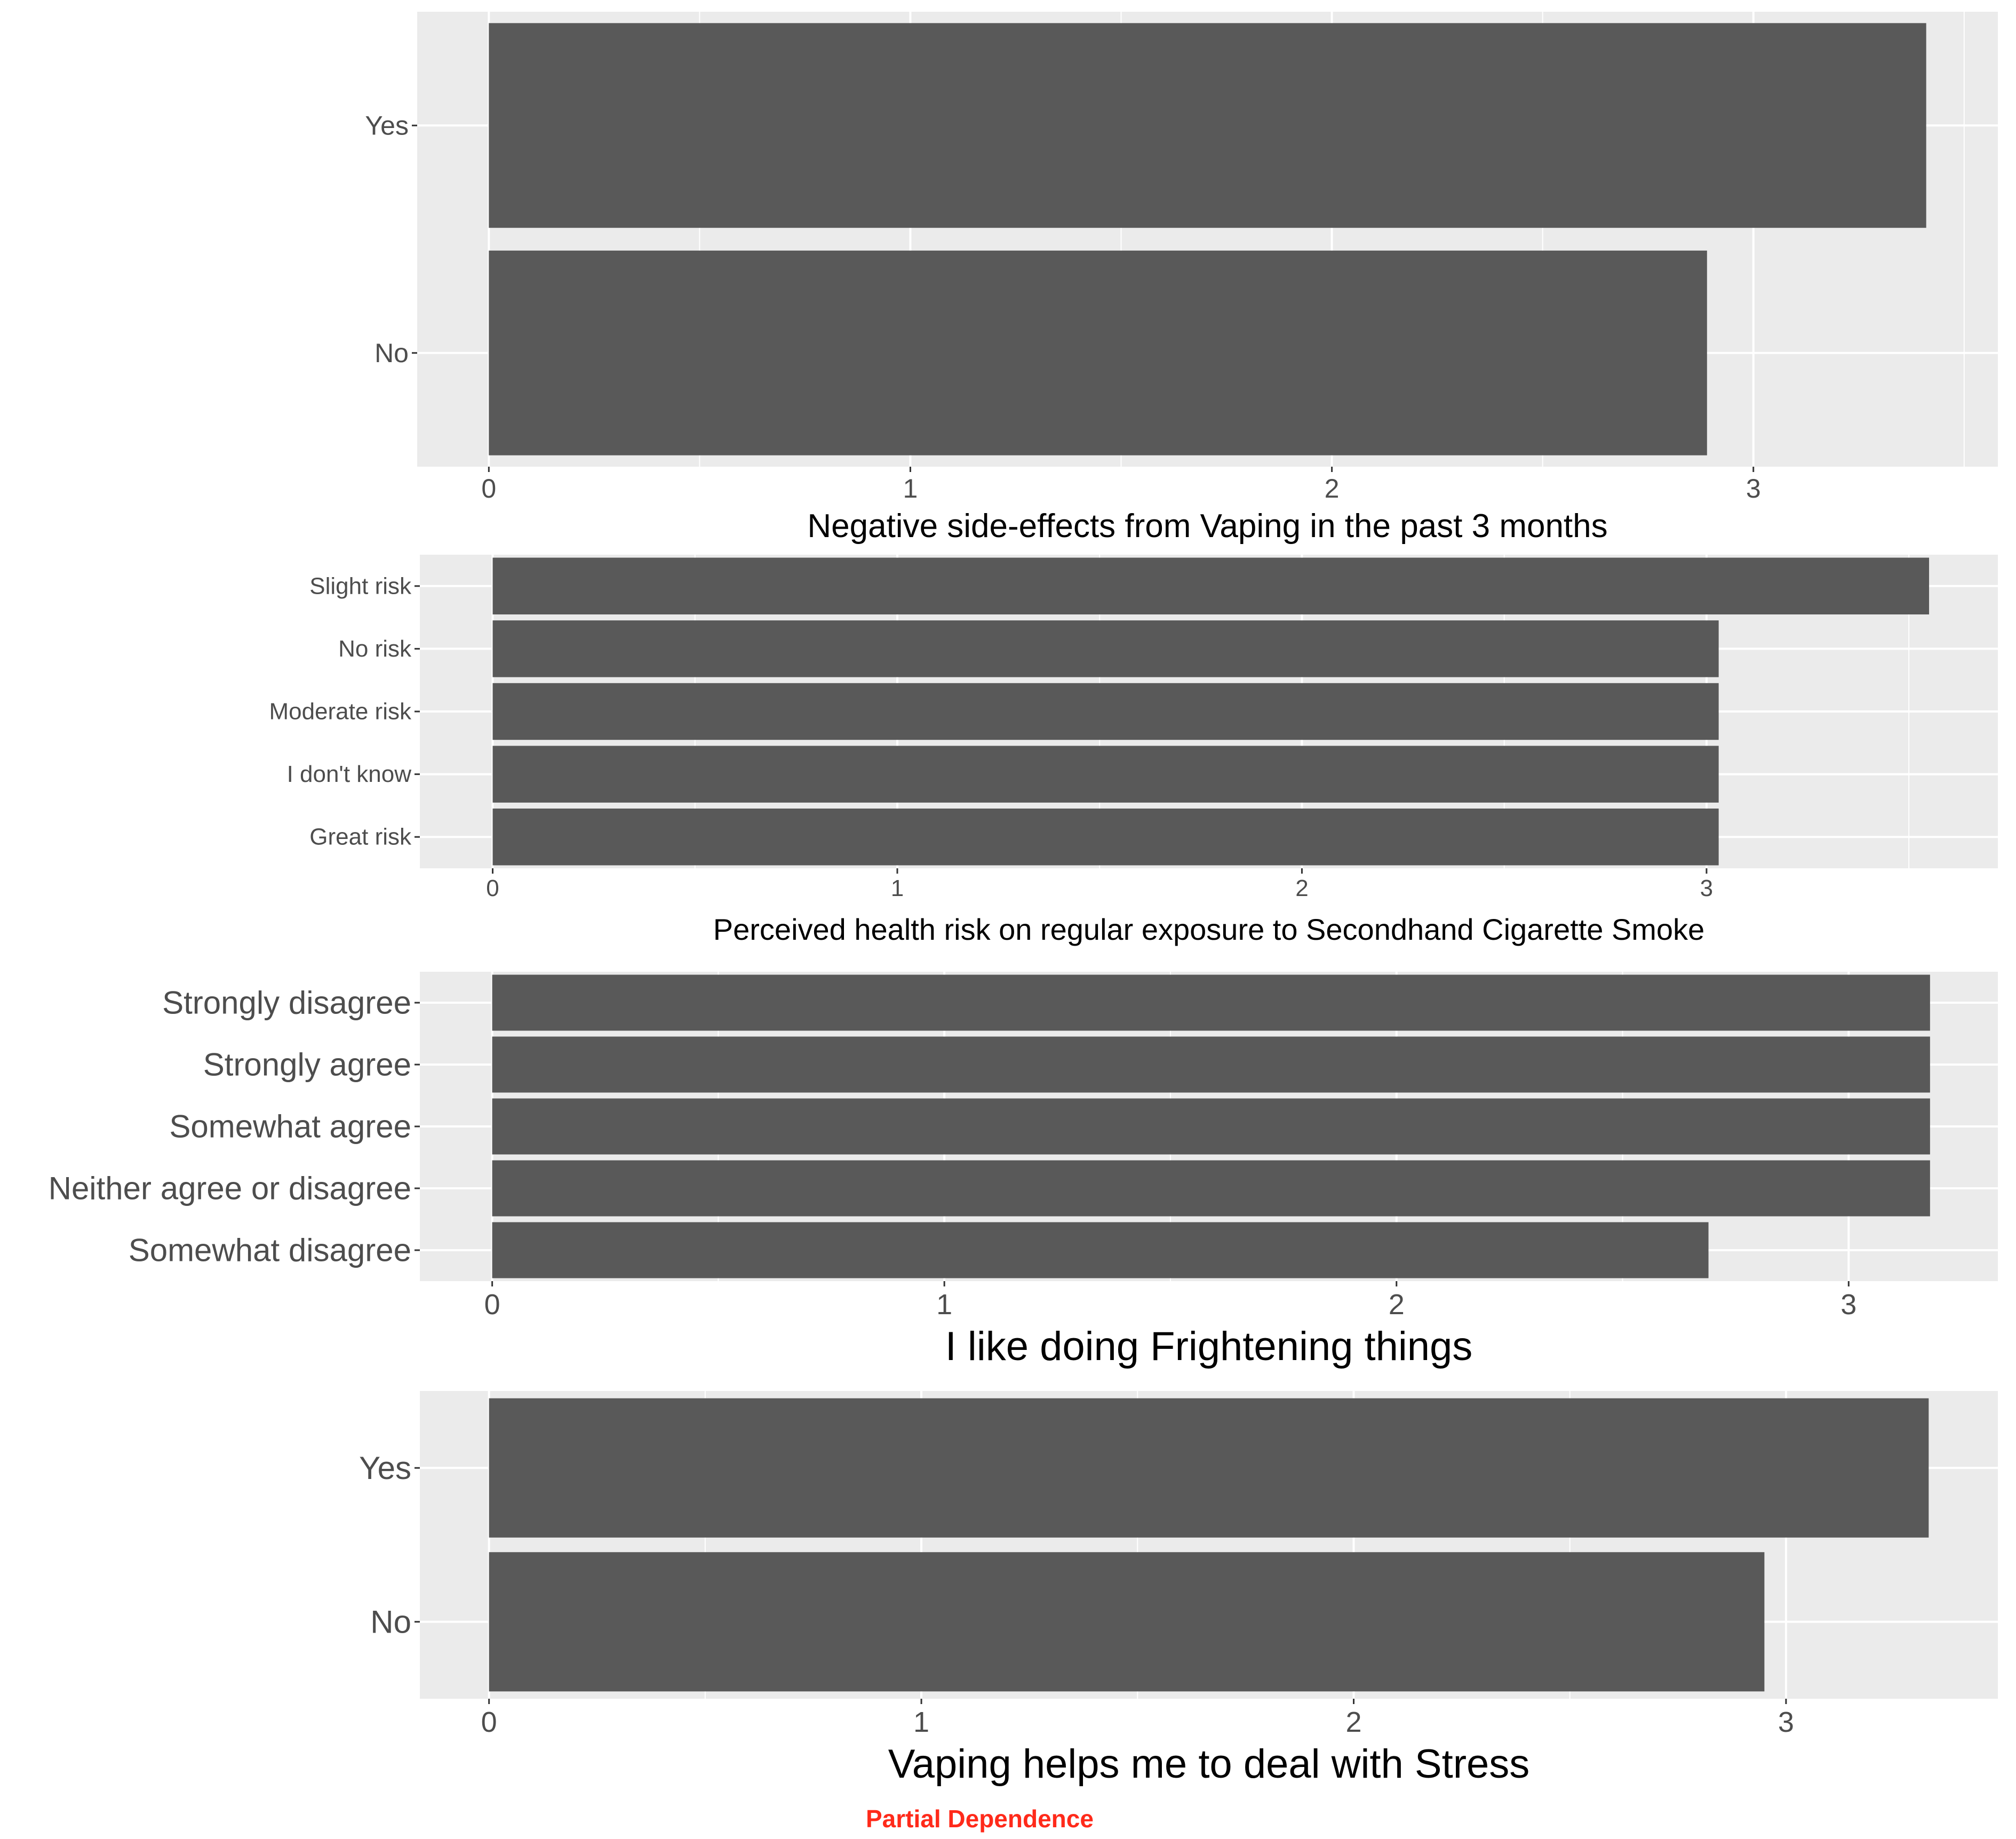  Describe the element at coordinates (270, 1250) in the screenshot. I see `y-tick-label: Somewhat disagree` at that location.